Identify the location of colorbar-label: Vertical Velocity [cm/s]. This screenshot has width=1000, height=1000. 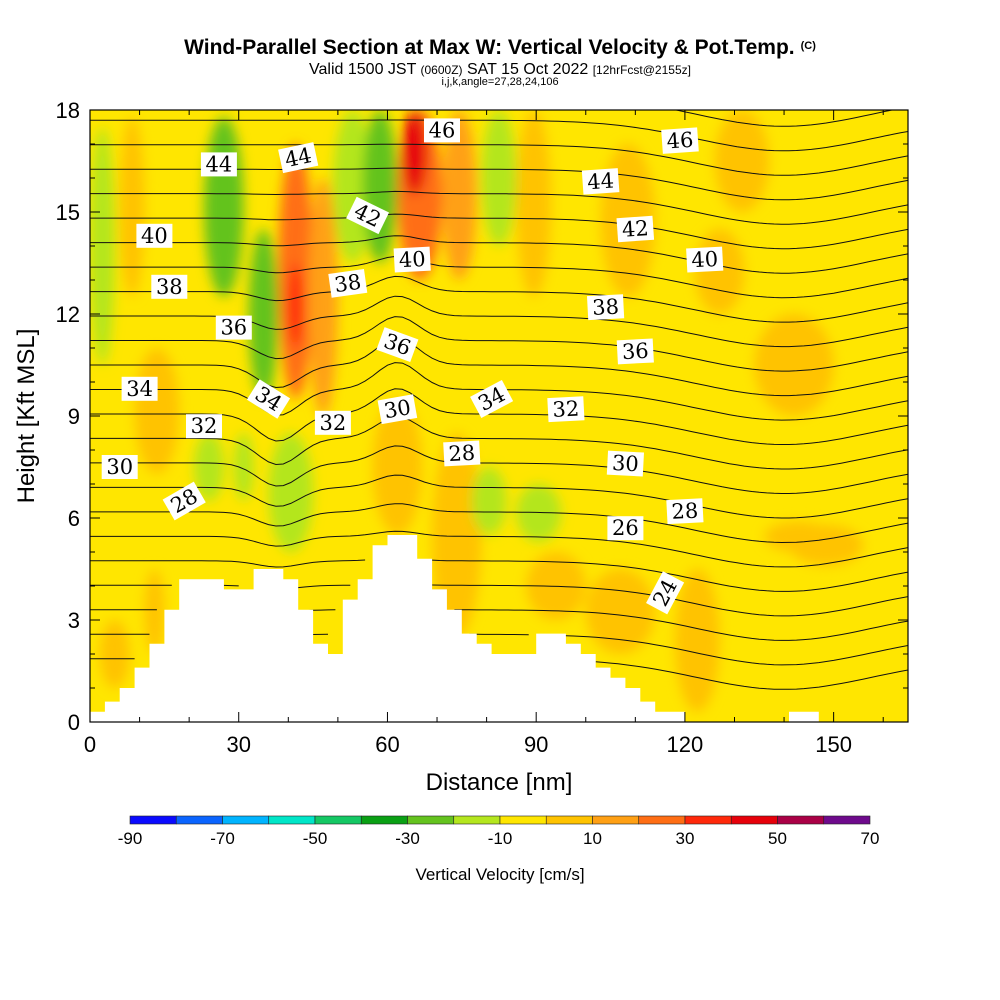
(499, 874).